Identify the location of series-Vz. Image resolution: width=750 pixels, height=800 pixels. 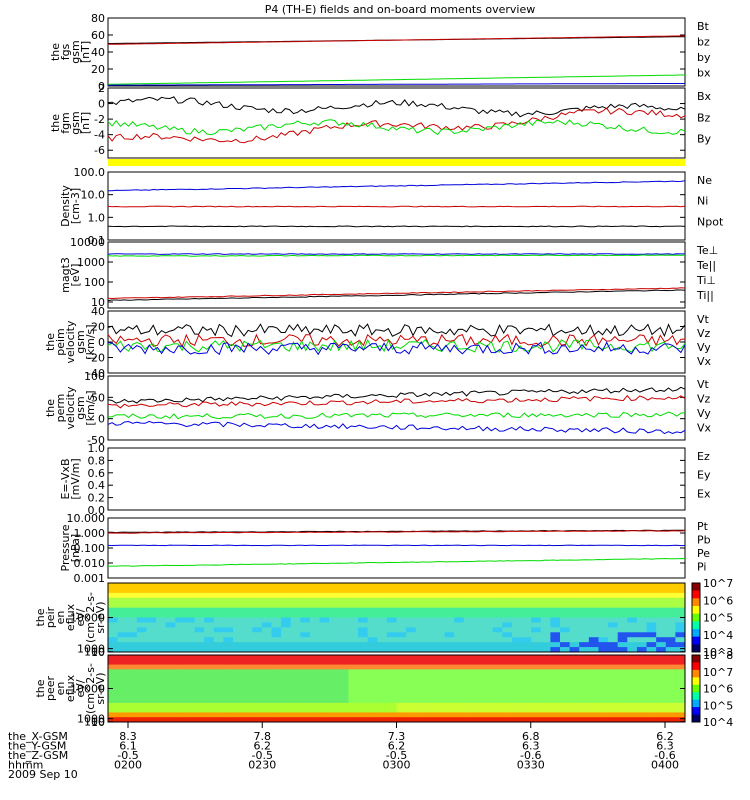
(396, 340).